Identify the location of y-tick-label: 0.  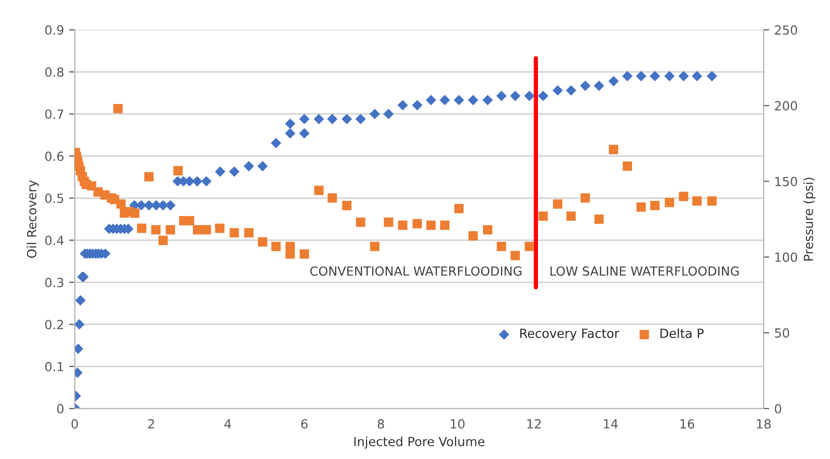
(60, 409).